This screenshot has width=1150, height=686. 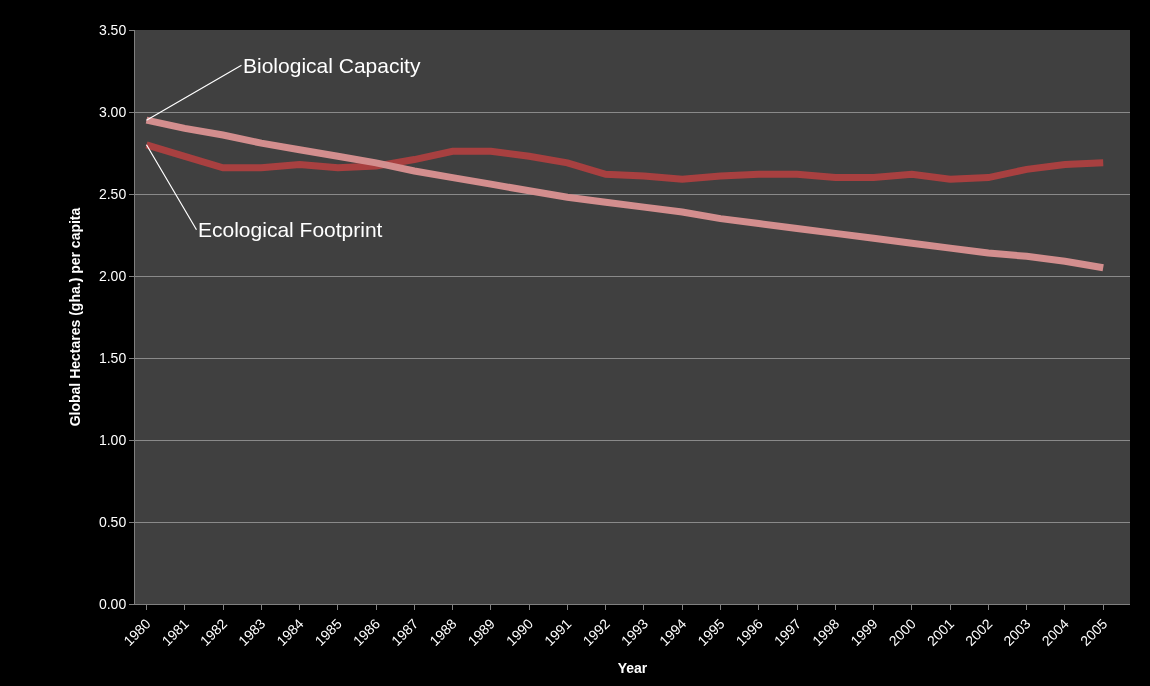 What do you see at coordinates (290, 229) in the screenshot?
I see `text: Ecological Footprint` at bounding box center [290, 229].